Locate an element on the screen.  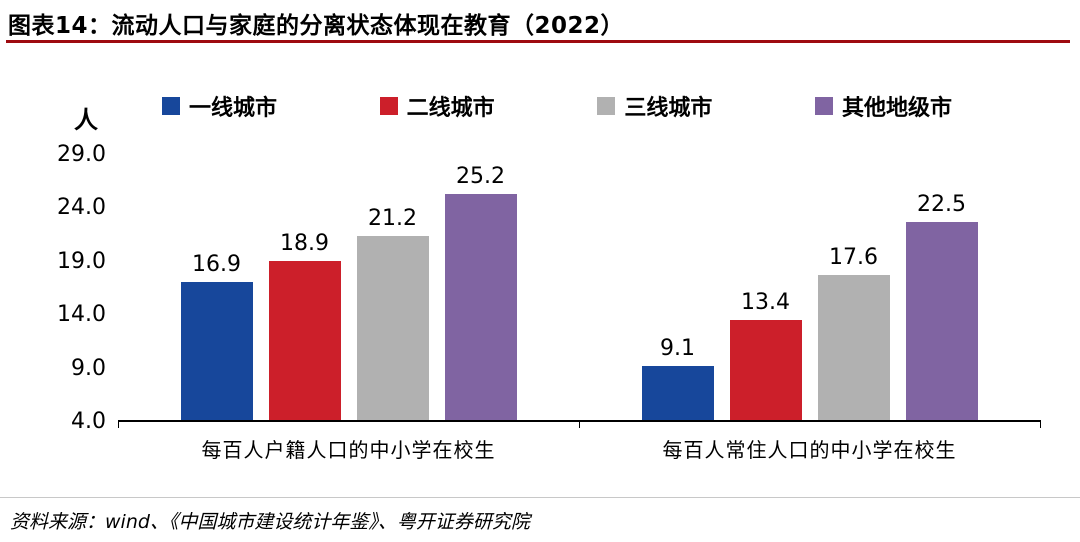
bar-value-label: 22.5 is located at coordinates (941, 205).